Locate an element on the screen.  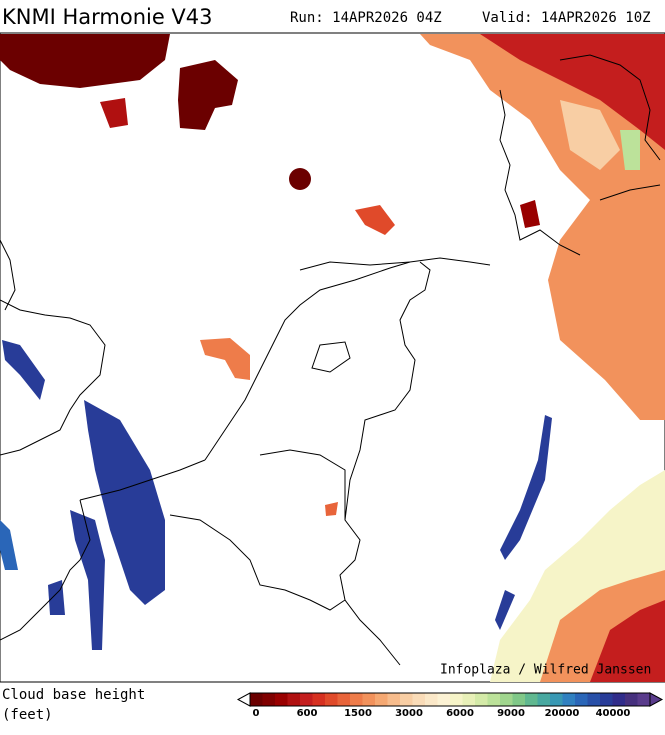
run-time: Run: 14APR2026 04Z is located at coordinates (366, 18).